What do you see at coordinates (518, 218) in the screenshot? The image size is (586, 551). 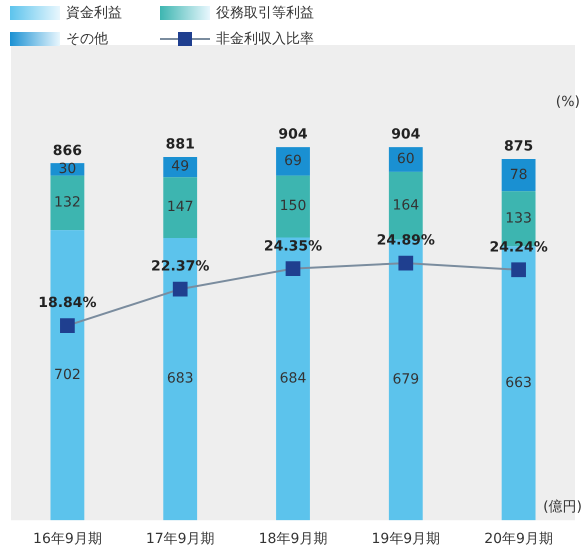 I see `data-label: 133` at bounding box center [518, 218].